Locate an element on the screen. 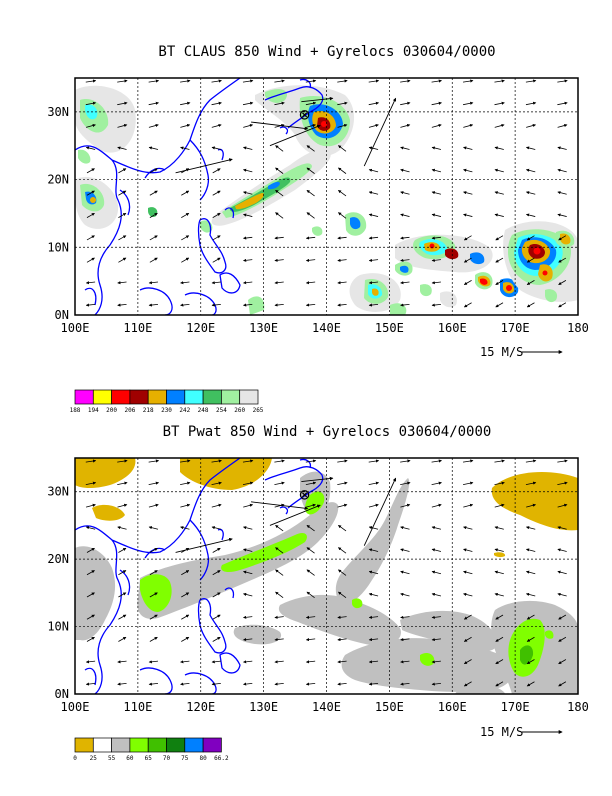 The height and width of the screenshot is (796, 612). bottom-y-axis-labels: 0N 10N 20N 30N is located at coordinates (58, 593).